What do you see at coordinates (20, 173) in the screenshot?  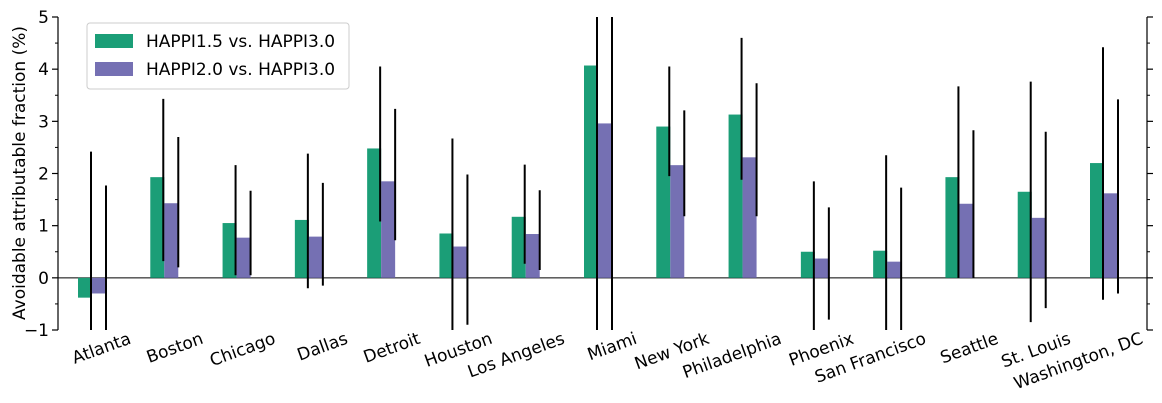 I see `y-axis-title: Avoidable attributable fraction (%)` at bounding box center [20, 173].